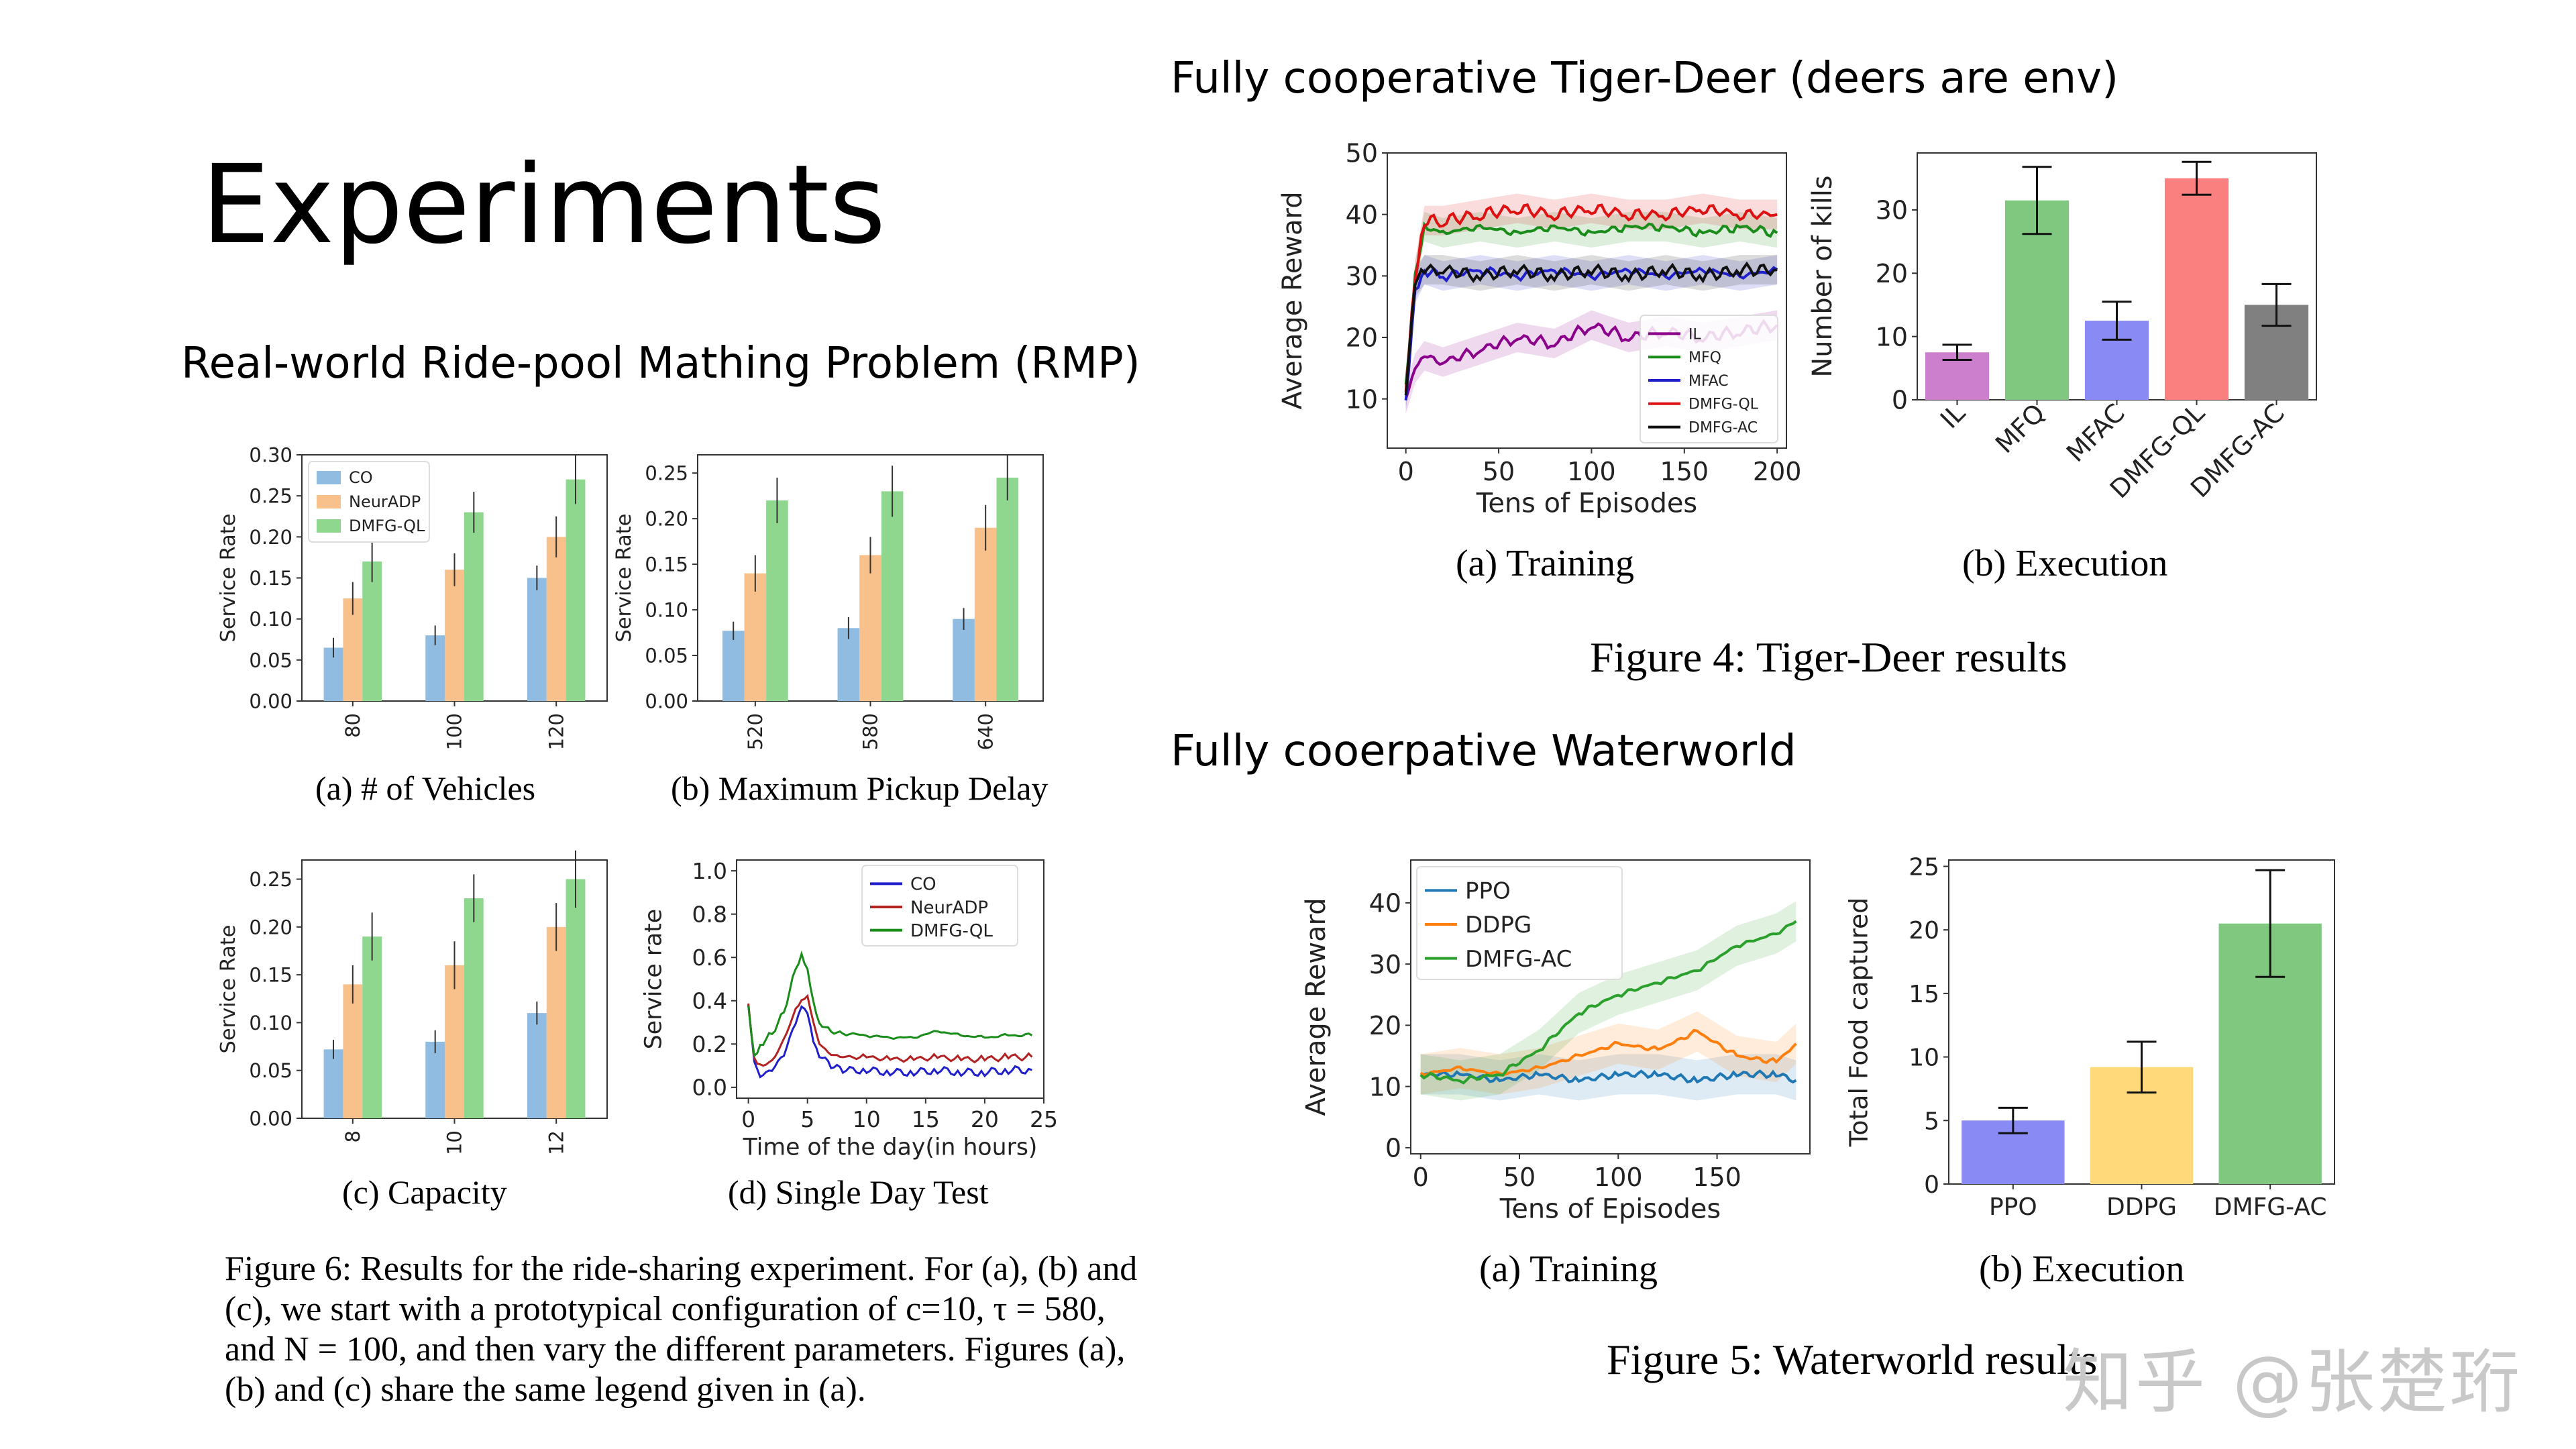 This screenshot has height=1449, width=2576. What do you see at coordinates (1568, 1269) in the screenshot?
I see `caption-ww-a: (a) Training` at bounding box center [1568, 1269].